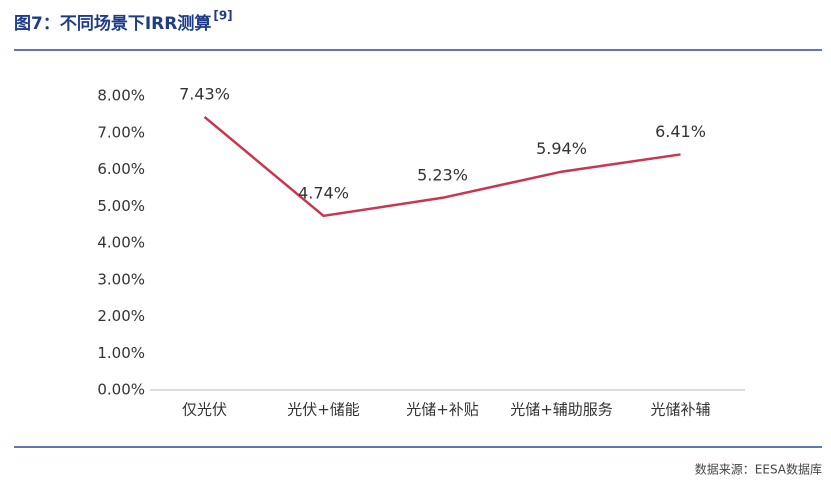 The width and height of the screenshot is (831, 491). I want to click on source: 数据来源：EESA数据库, so click(758, 469).